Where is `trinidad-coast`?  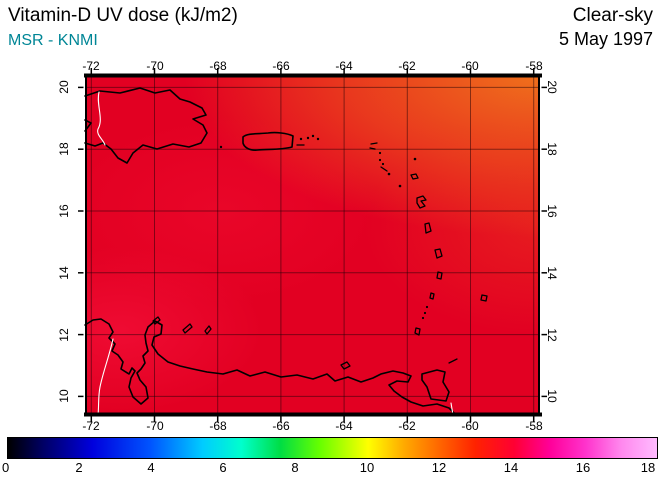
trinidad-coast is located at coordinates (435, 385).